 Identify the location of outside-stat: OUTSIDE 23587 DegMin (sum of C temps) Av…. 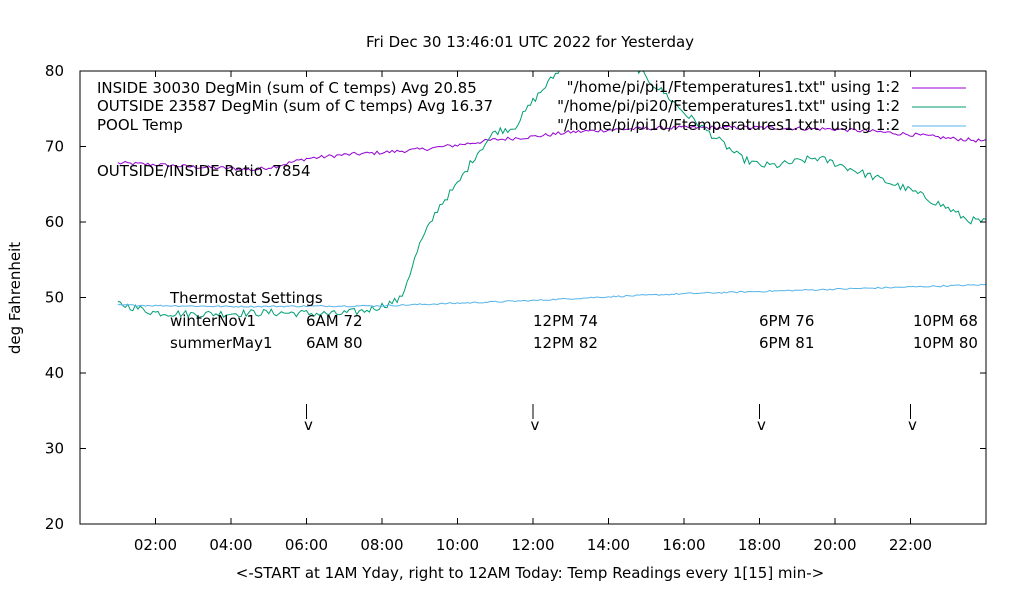
(295, 106).